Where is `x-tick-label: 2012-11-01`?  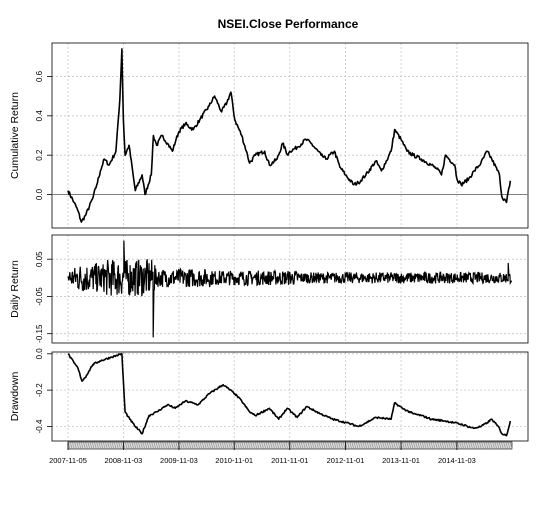
x-tick-label: 2012-11-01 is located at coordinates (346, 460).